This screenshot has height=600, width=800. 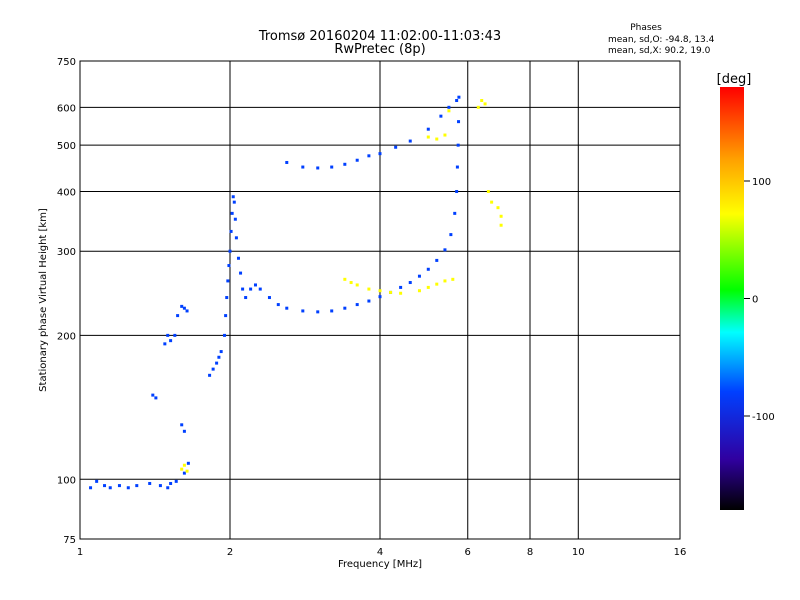 I want to click on y-tick-label: 750, so click(x=66, y=62).